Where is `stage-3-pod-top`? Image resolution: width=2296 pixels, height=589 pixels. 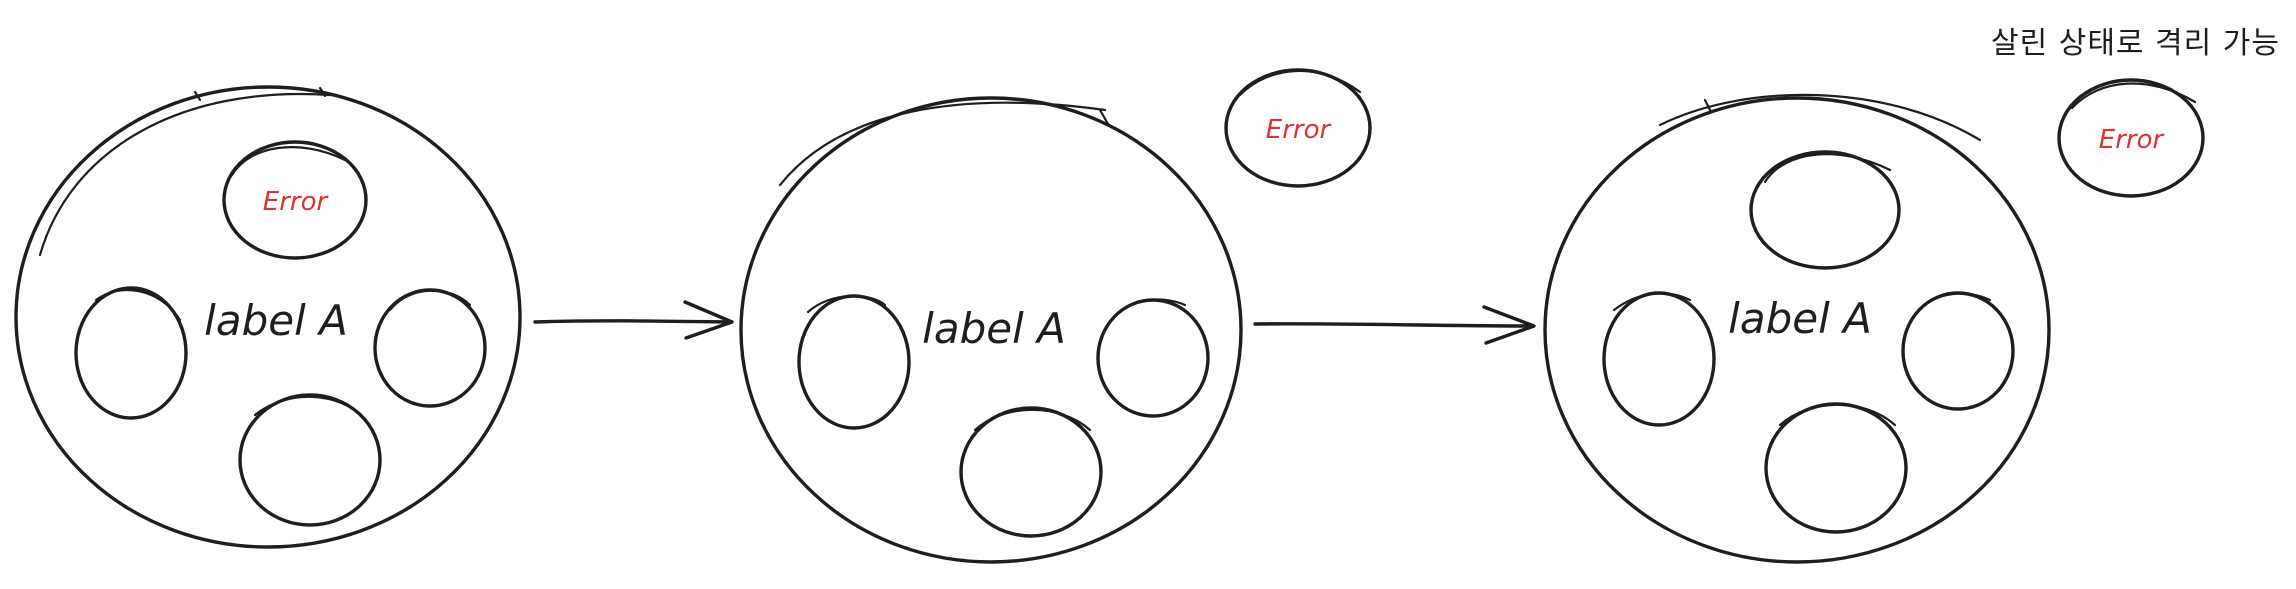
stage-3-pod-top is located at coordinates (1825, 210).